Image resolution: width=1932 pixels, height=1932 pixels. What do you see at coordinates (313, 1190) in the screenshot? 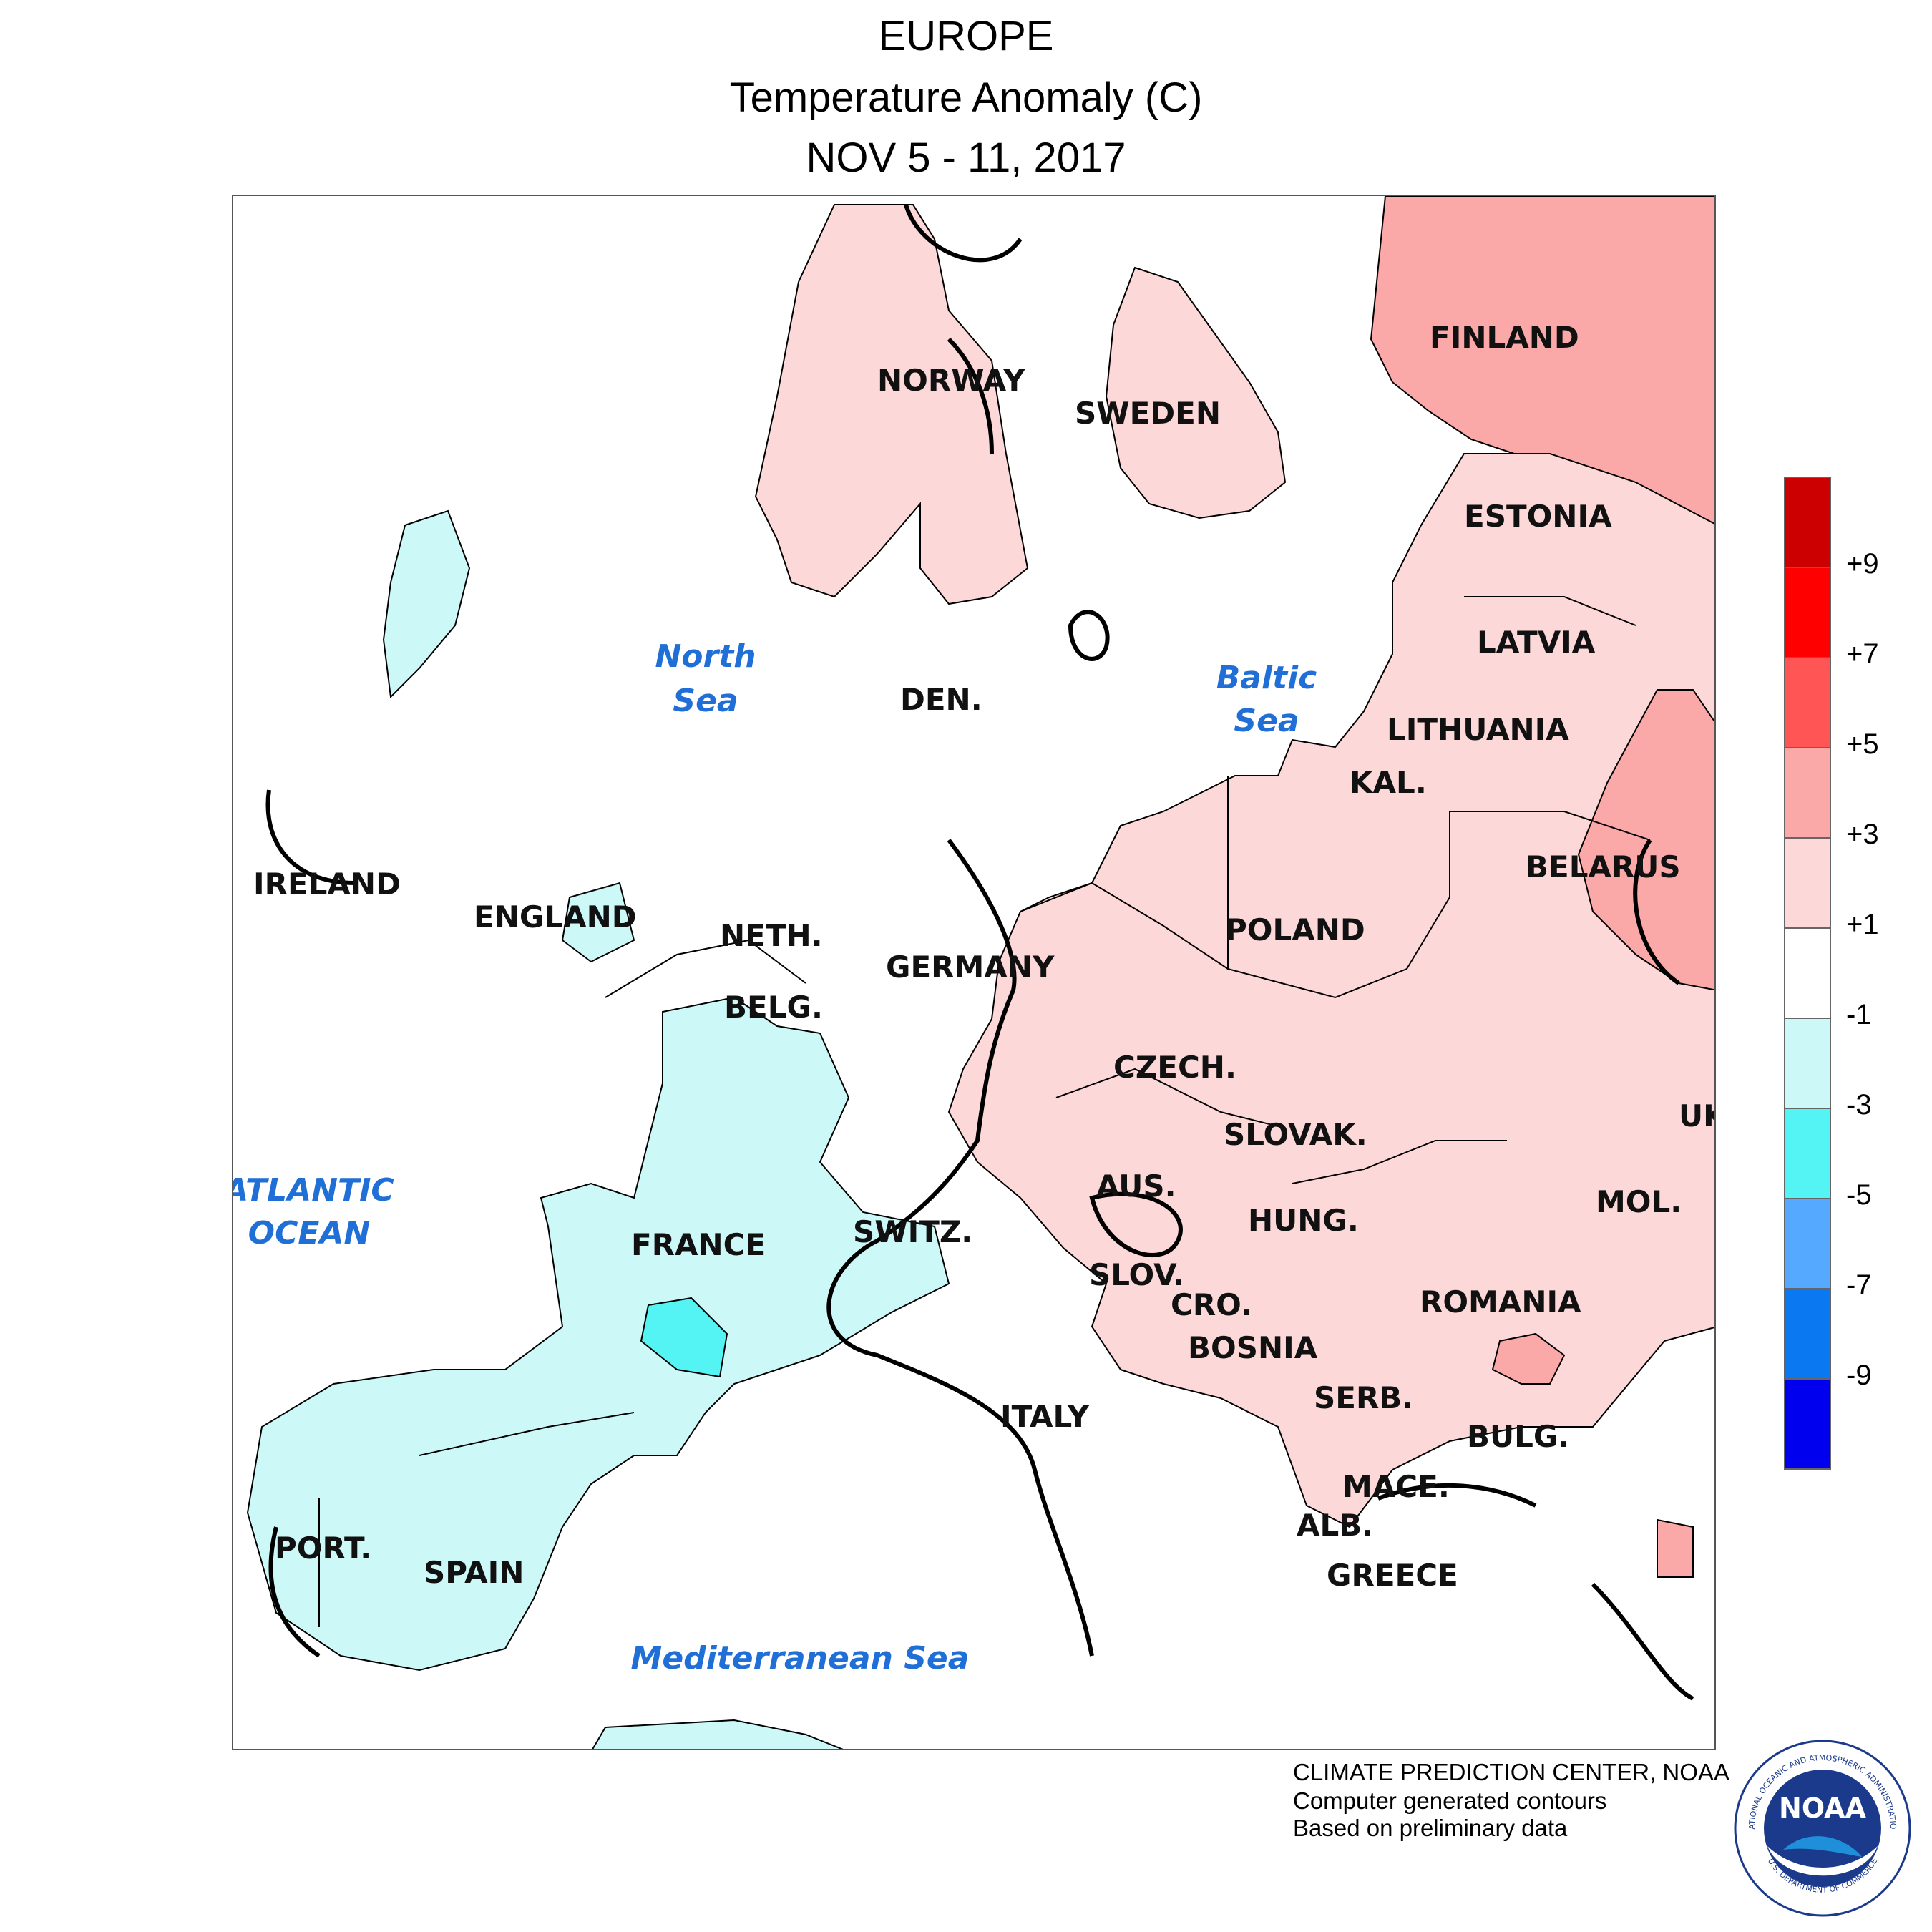
I see `label-atlantic-1: ATLANTIC` at bounding box center [313, 1190].